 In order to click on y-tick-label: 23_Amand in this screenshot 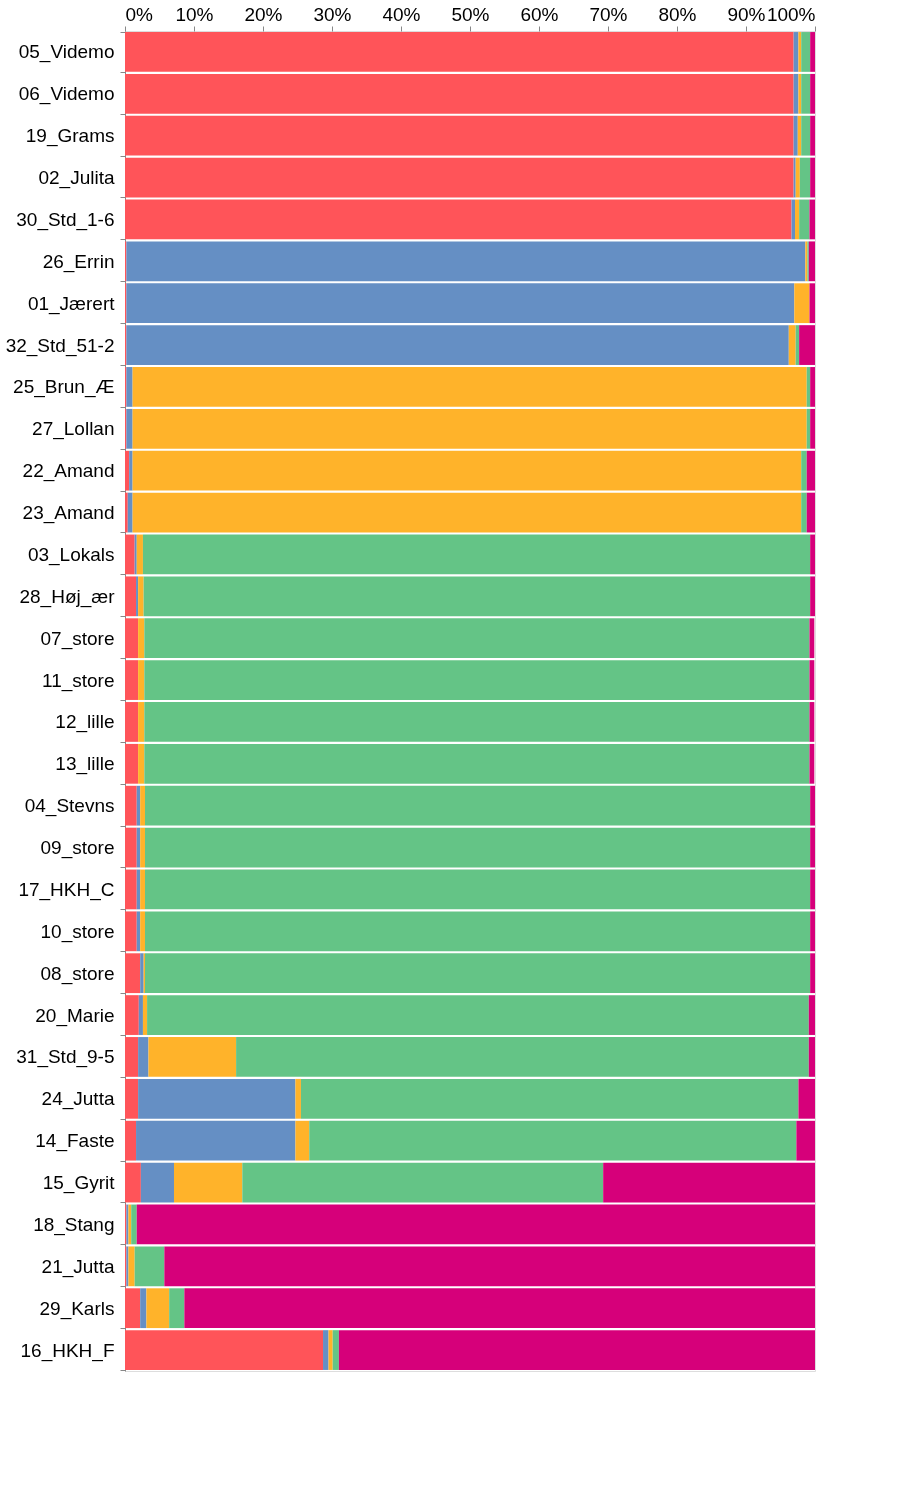, I will do `click(68, 513)`.